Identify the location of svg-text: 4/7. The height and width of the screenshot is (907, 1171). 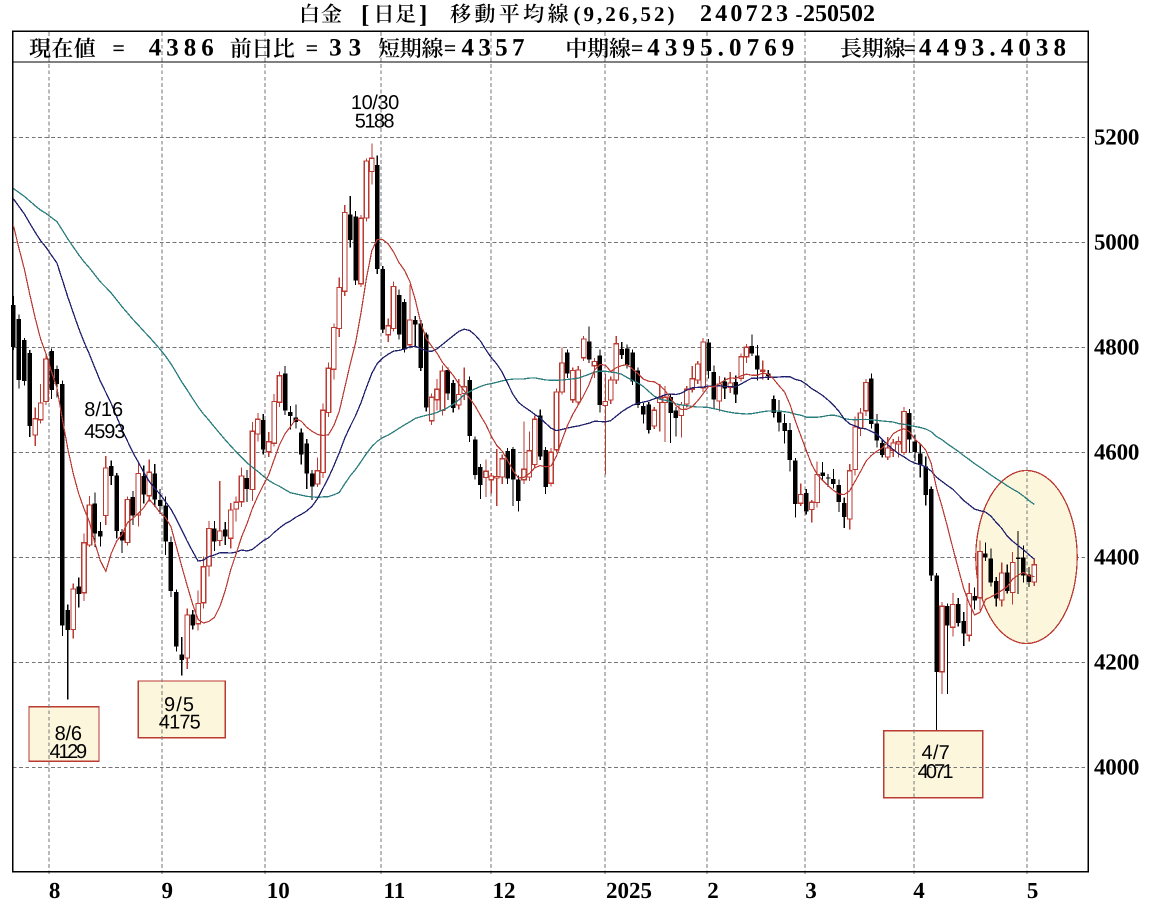
(936, 753).